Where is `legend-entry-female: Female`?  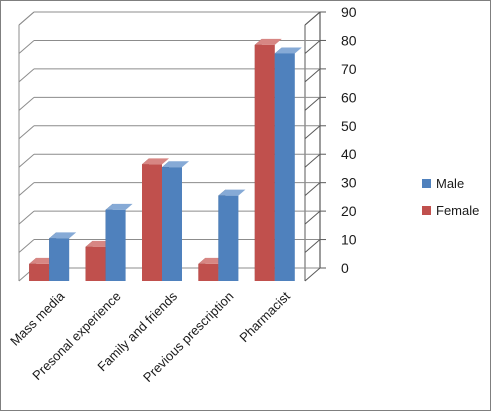 legend-entry-female: Female is located at coordinates (450, 210).